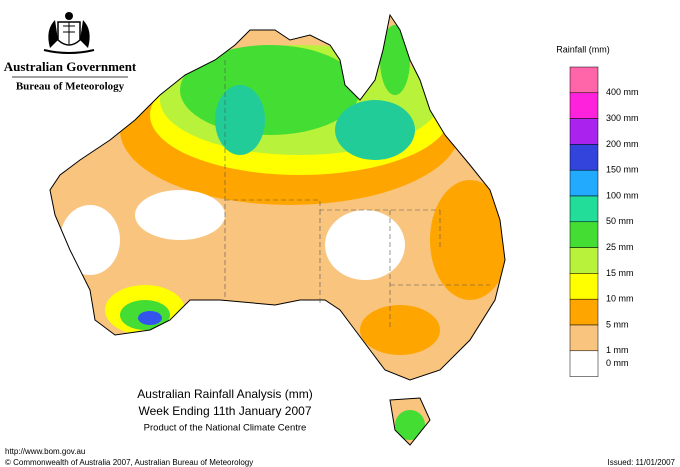 This screenshot has height=467, width=680. What do you see at coordinates (620, 221) in the screenshot?
I see `legend-label: 50 mm` at bounding box center [620, 221].